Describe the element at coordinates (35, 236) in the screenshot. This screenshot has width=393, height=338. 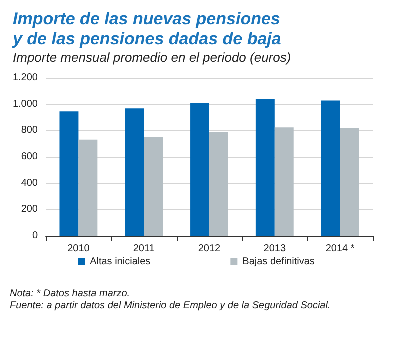
I see `y-tick-label: 0` at that location.